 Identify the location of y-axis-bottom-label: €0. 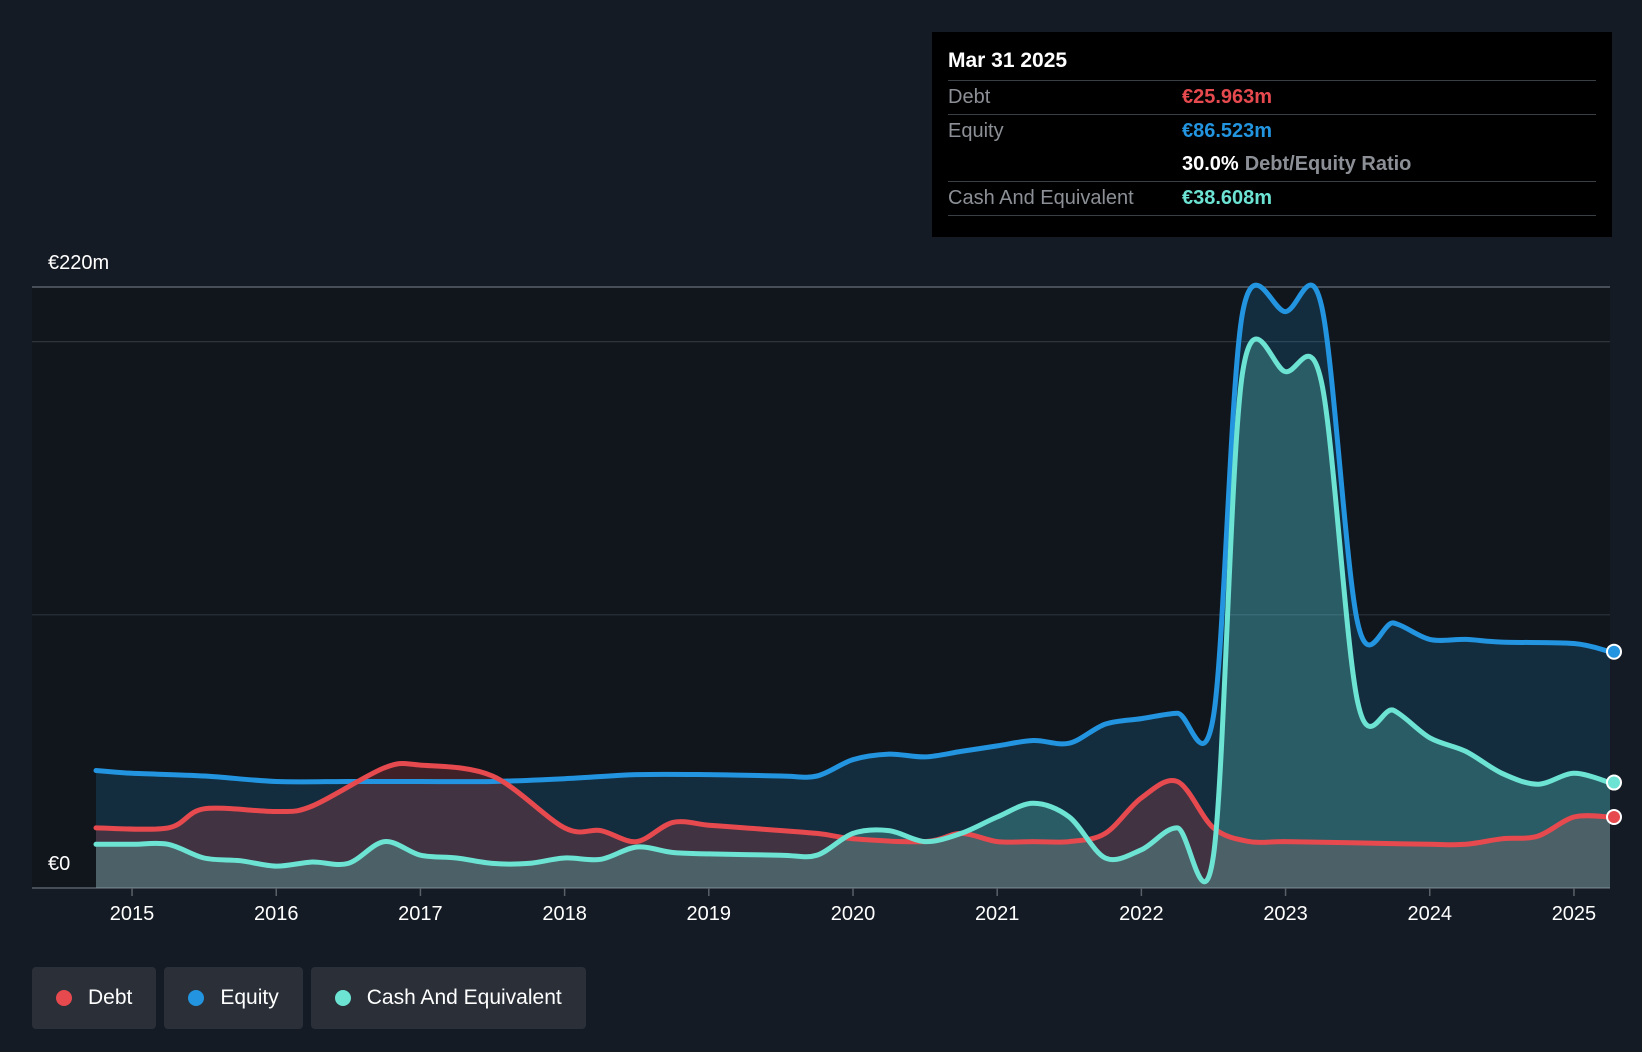
(59, 864).